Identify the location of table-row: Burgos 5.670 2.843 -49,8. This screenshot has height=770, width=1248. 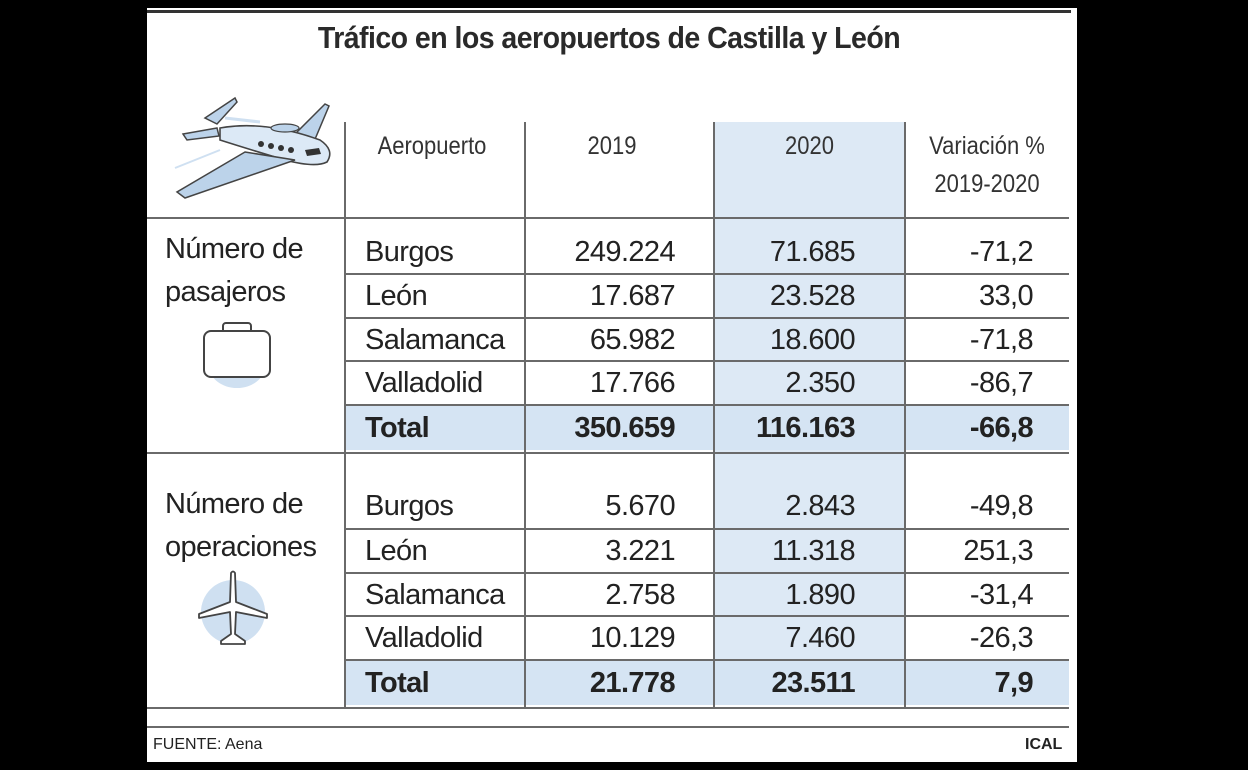
(707, 506).